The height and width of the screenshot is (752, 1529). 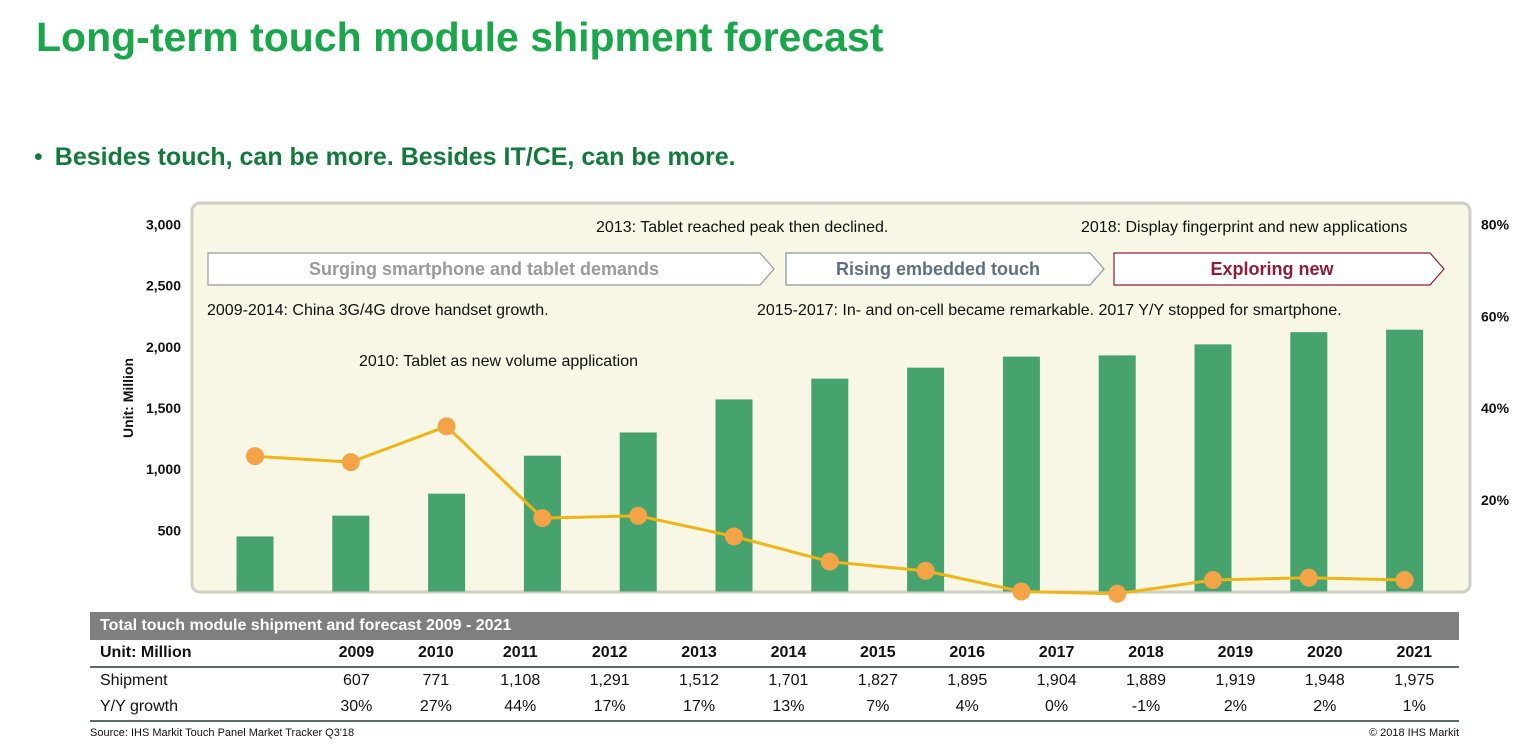 I want to click on growth-point-2016, so click(x=925, y=570).